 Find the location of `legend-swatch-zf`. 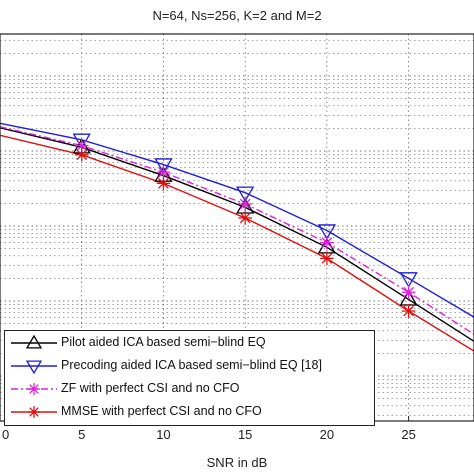

legend-swatch-zf is located at coordinates (34, 389).